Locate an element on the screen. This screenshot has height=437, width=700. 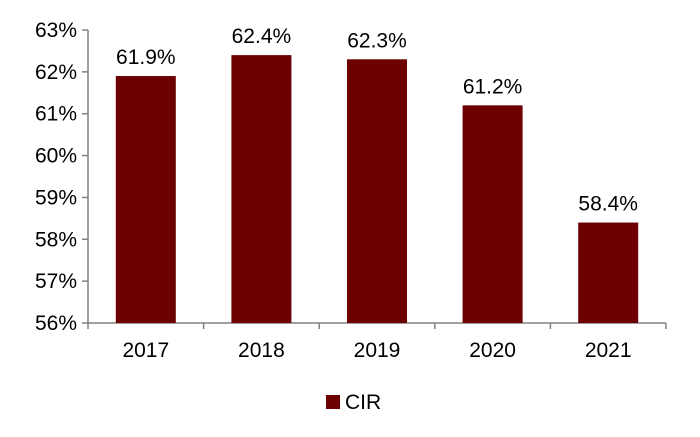
data-label: 62.4% is located at coordinates (262, 36).